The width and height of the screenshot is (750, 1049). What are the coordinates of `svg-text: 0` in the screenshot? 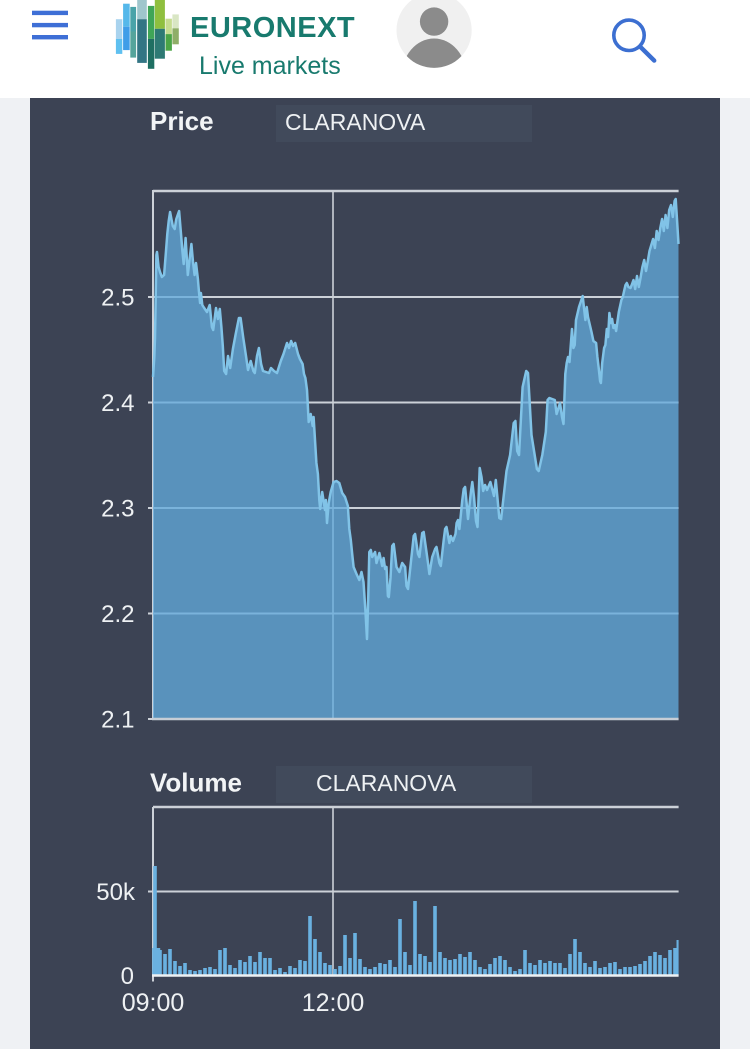 It's located at (127, 976).